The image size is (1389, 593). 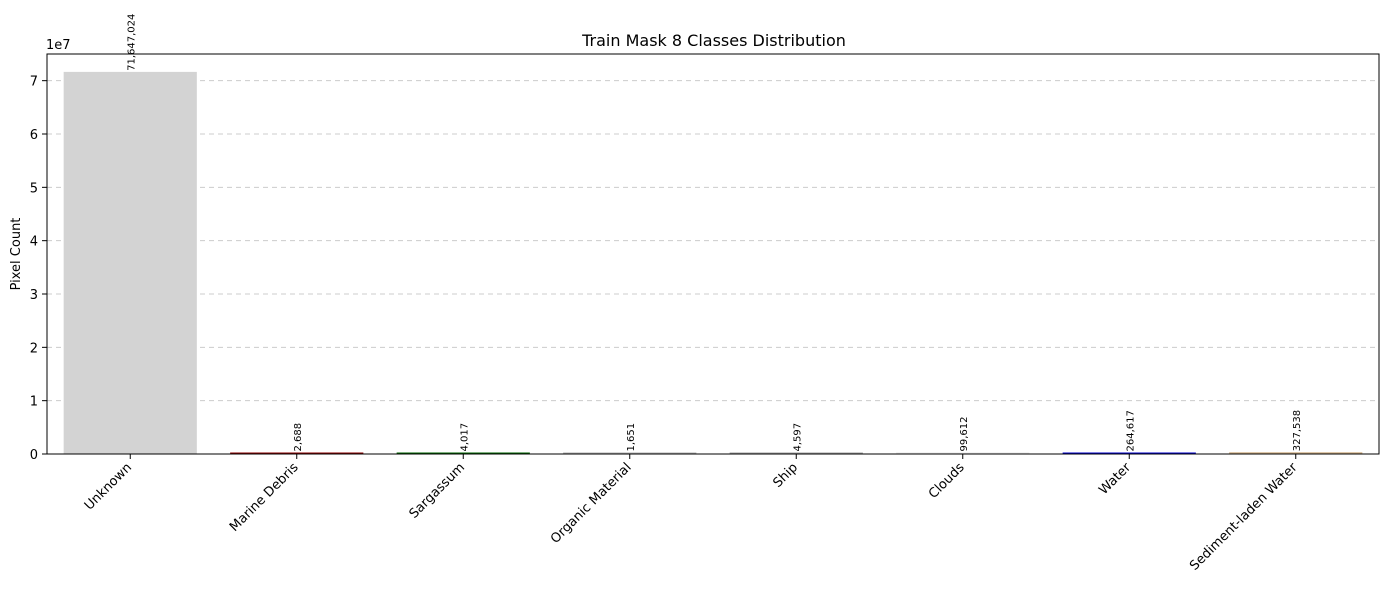 What do you see at coordinates (947, 481) in the screenshot?
I see `x-tick-label: Clouds` at bounding box center [947, 481].